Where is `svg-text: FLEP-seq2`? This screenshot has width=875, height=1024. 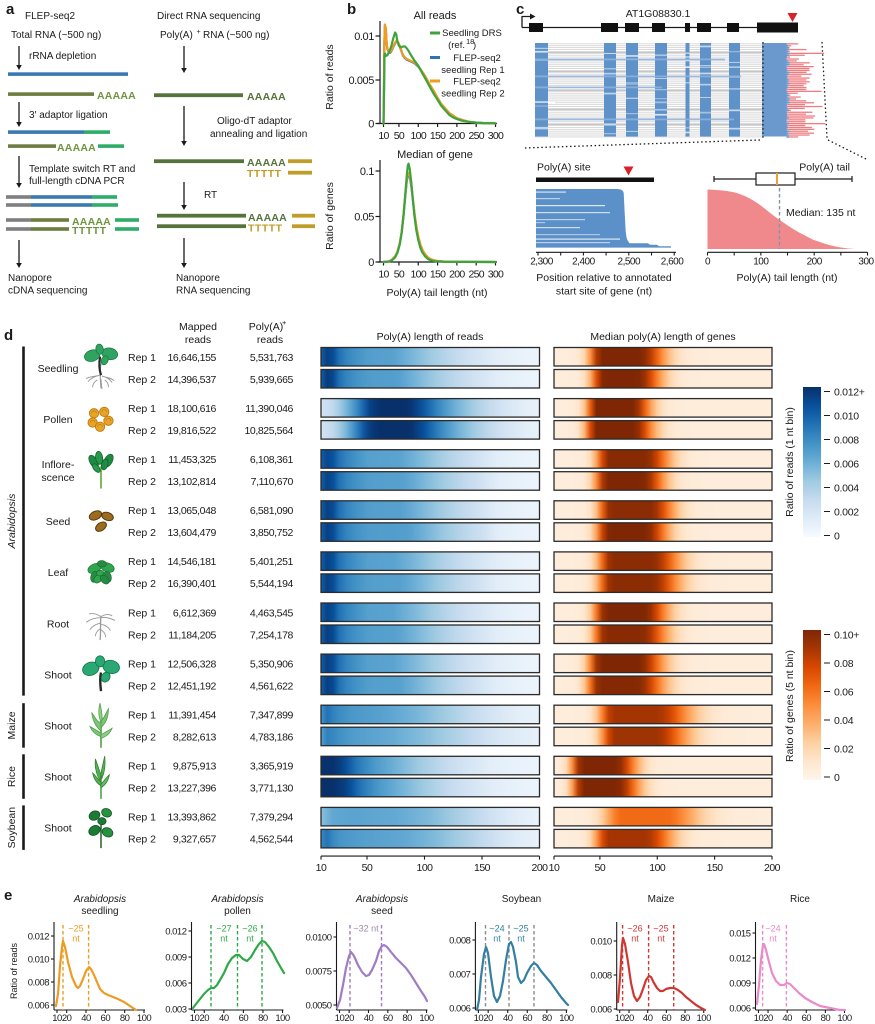
svg-text: FLEP-seq2 is located at coordinates (477, 58).